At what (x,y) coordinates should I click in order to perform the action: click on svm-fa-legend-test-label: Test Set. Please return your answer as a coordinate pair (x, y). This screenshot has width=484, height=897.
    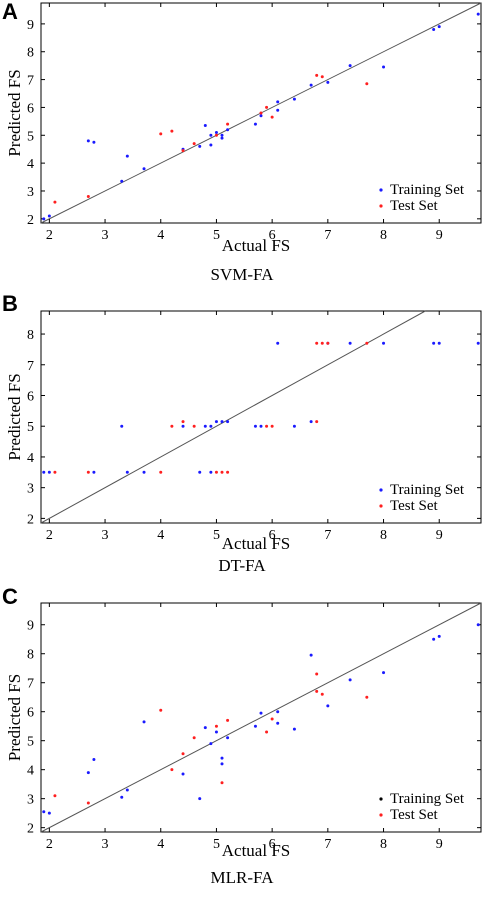
    Looking at the image, I should click on (414, 206).